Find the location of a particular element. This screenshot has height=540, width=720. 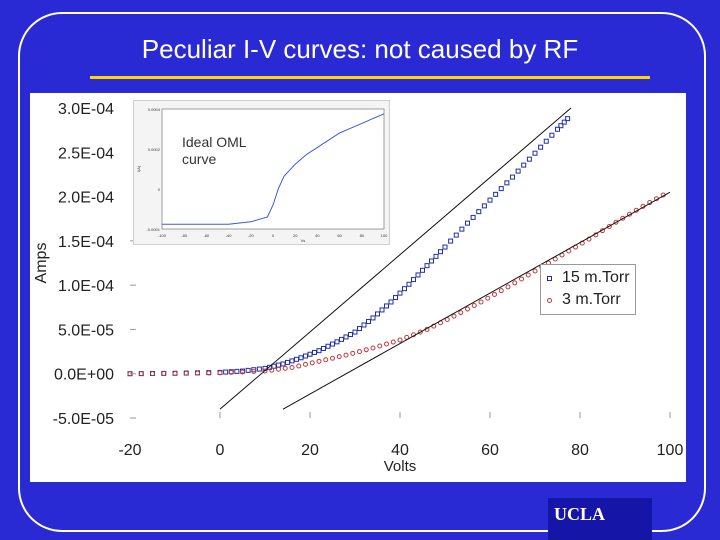

legend-label: 15 m.Torr is located at coordinates (596, 277).